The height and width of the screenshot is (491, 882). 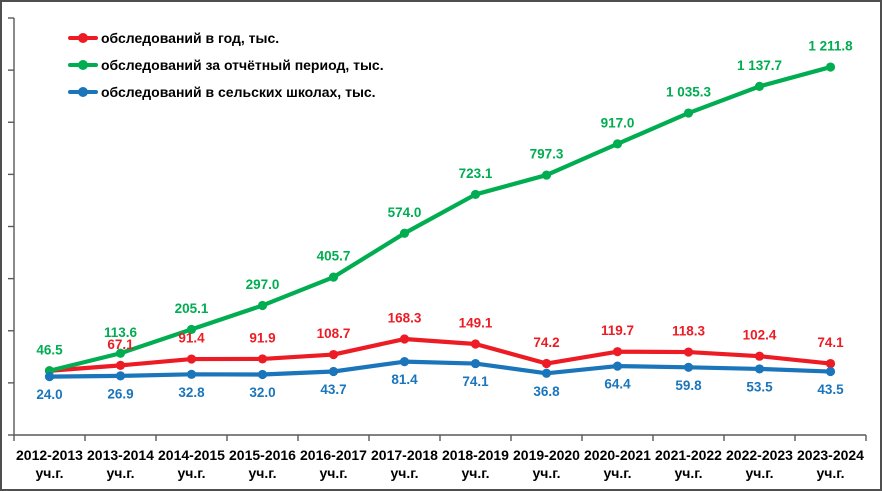 What do you see at coordinates (120, 344) in the screenshot?
I see `data-label: 67.1` at bounding box center [120, 344].